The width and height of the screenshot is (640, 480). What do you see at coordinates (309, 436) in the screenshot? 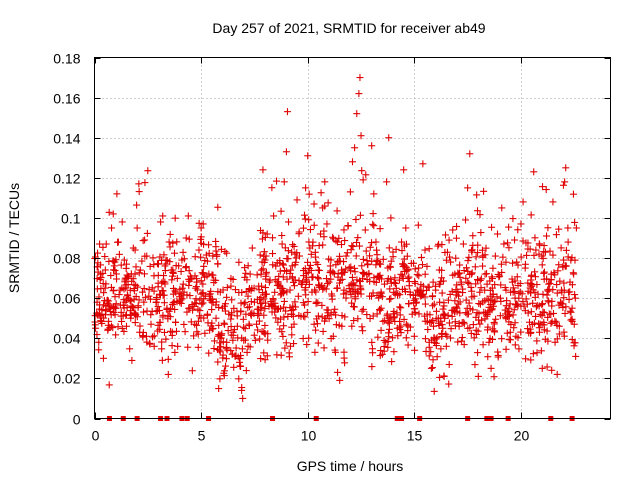
I see `x-tick-label: 10` at bounding box center [309, 436].